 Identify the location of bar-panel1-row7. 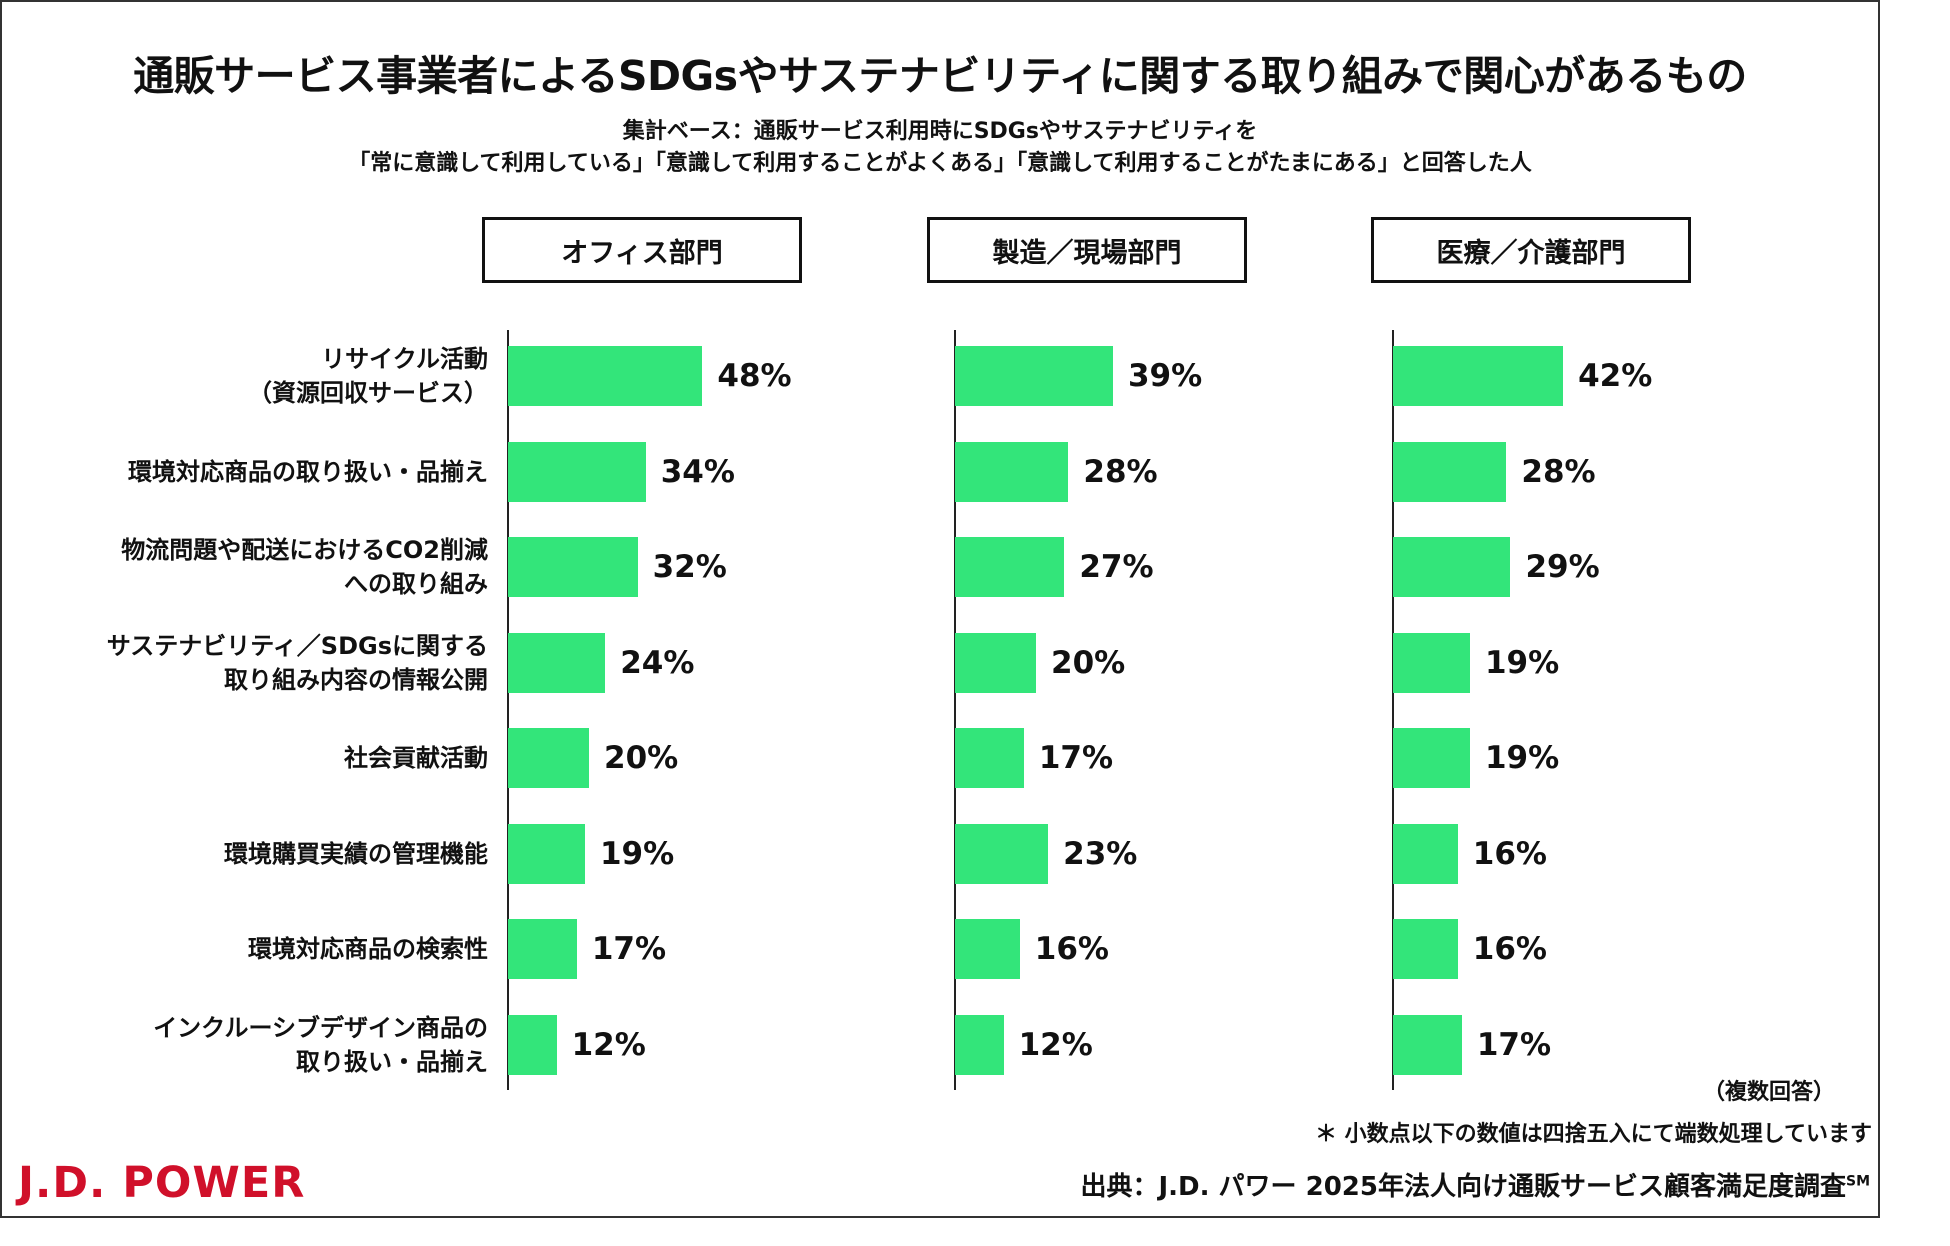
(542, 949).